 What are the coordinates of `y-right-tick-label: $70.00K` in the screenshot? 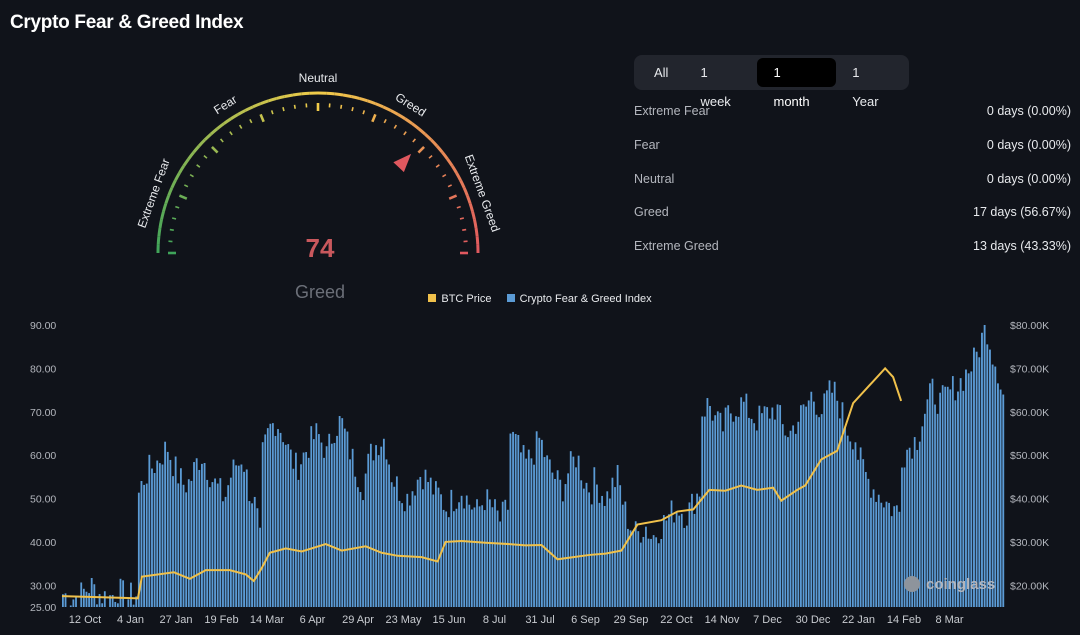 It's located at (1029, 369).